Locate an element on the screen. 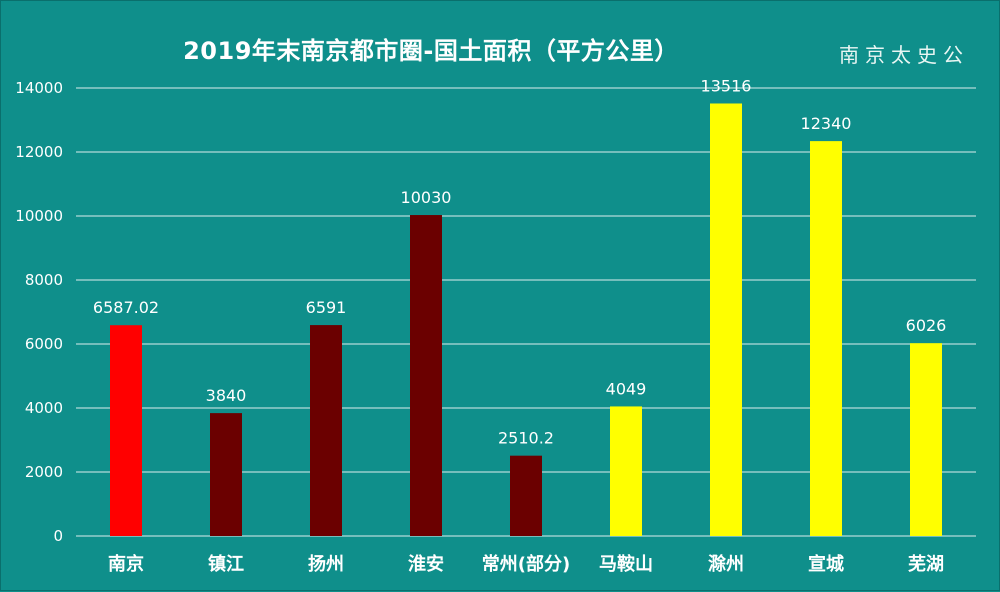  x-axis: 南京 镇江 扬州 淮安 常州(部分) 马鞍山 滁州 宣城 芜湖 is located at coordinates (526, 564).